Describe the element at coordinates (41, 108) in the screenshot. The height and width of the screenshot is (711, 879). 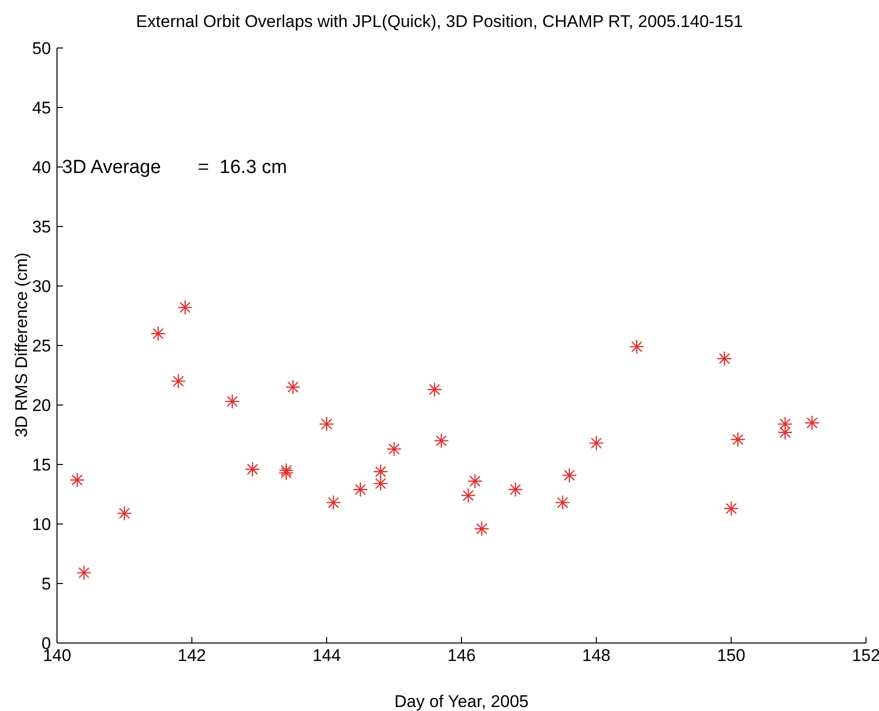
I see `y-tick-label: 45` at that location.